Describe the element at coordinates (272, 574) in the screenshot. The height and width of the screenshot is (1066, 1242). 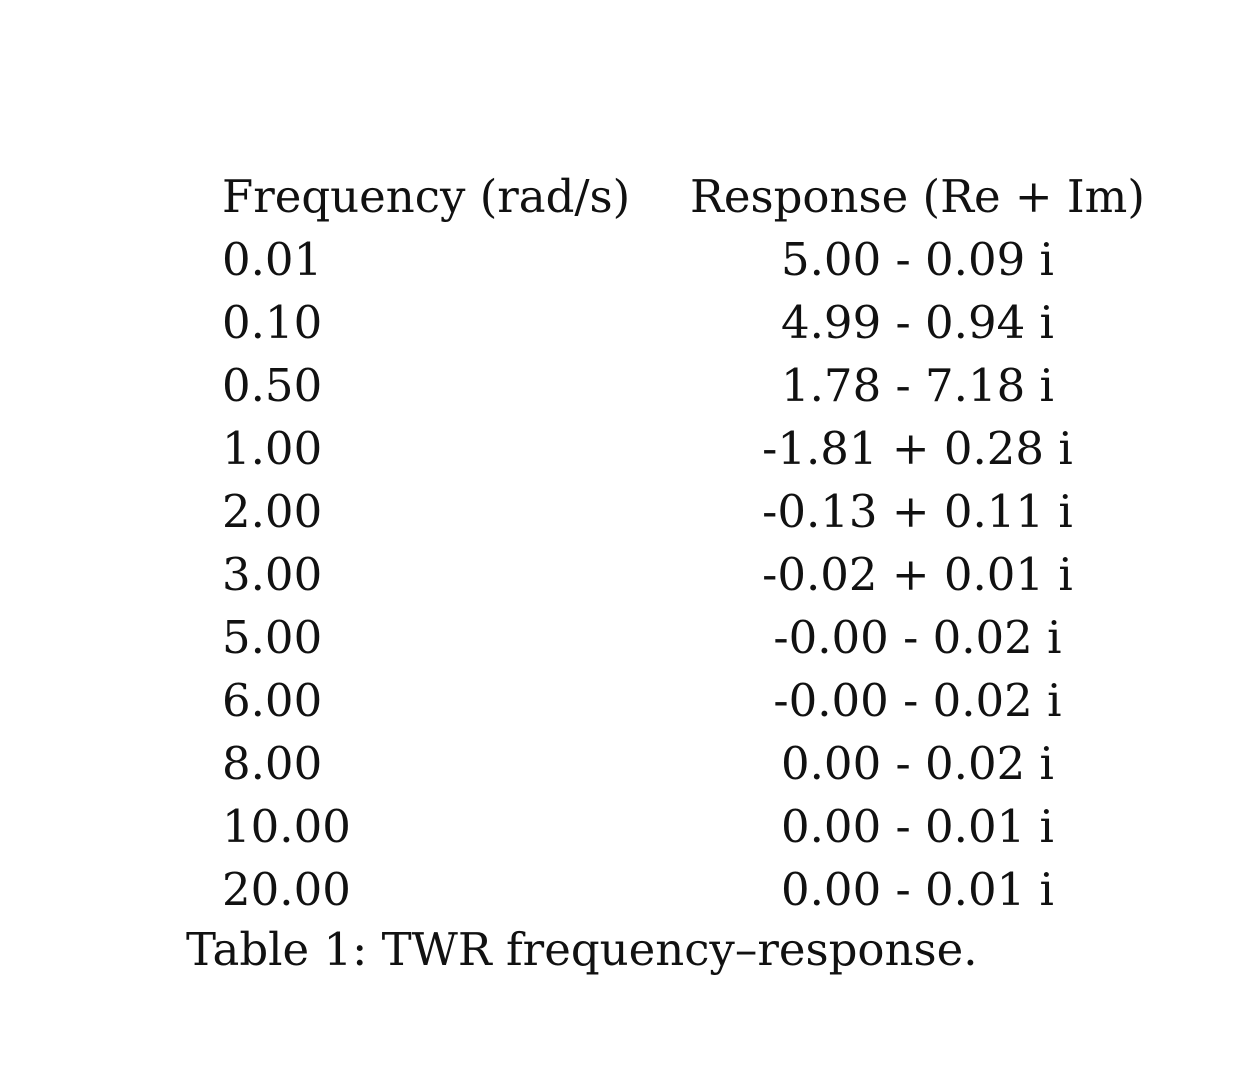
I see `frequency-cell: 3.00` at that location.